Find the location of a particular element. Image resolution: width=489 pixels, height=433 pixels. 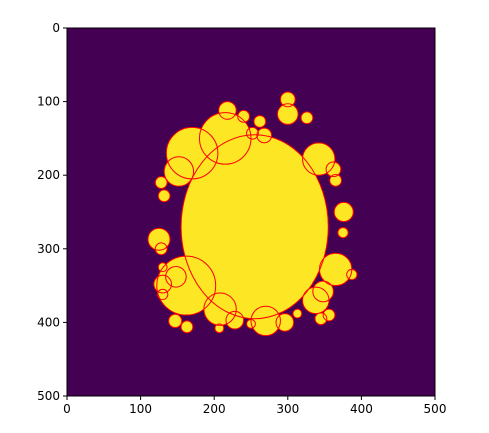

y-tick-label: 100 is located at coordinates (48, 102).